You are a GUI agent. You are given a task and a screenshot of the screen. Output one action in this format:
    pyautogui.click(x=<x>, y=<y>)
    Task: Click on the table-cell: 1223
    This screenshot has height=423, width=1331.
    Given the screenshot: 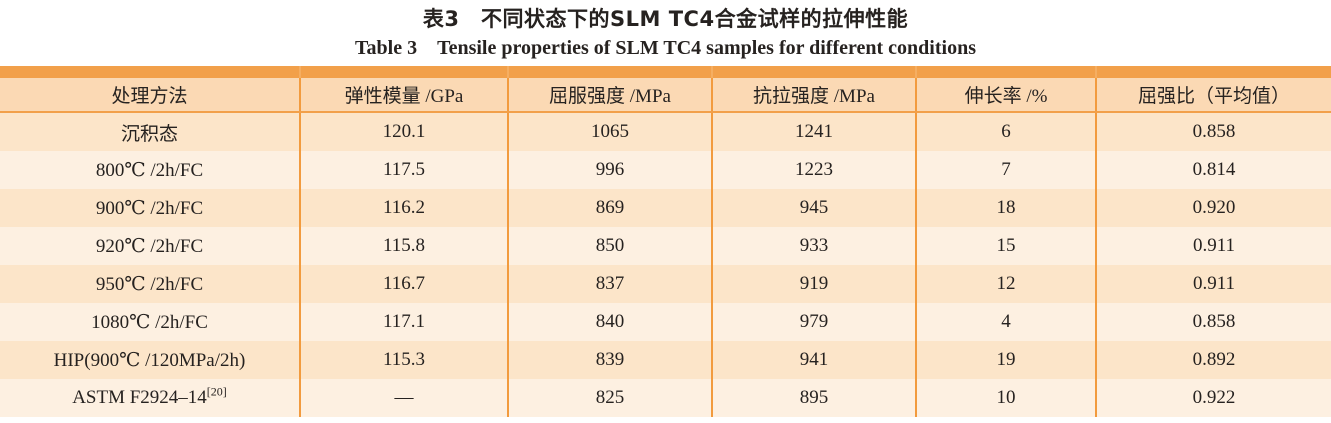 What is the action you would take?
    pyautogui.click(x=814, y=170)
    